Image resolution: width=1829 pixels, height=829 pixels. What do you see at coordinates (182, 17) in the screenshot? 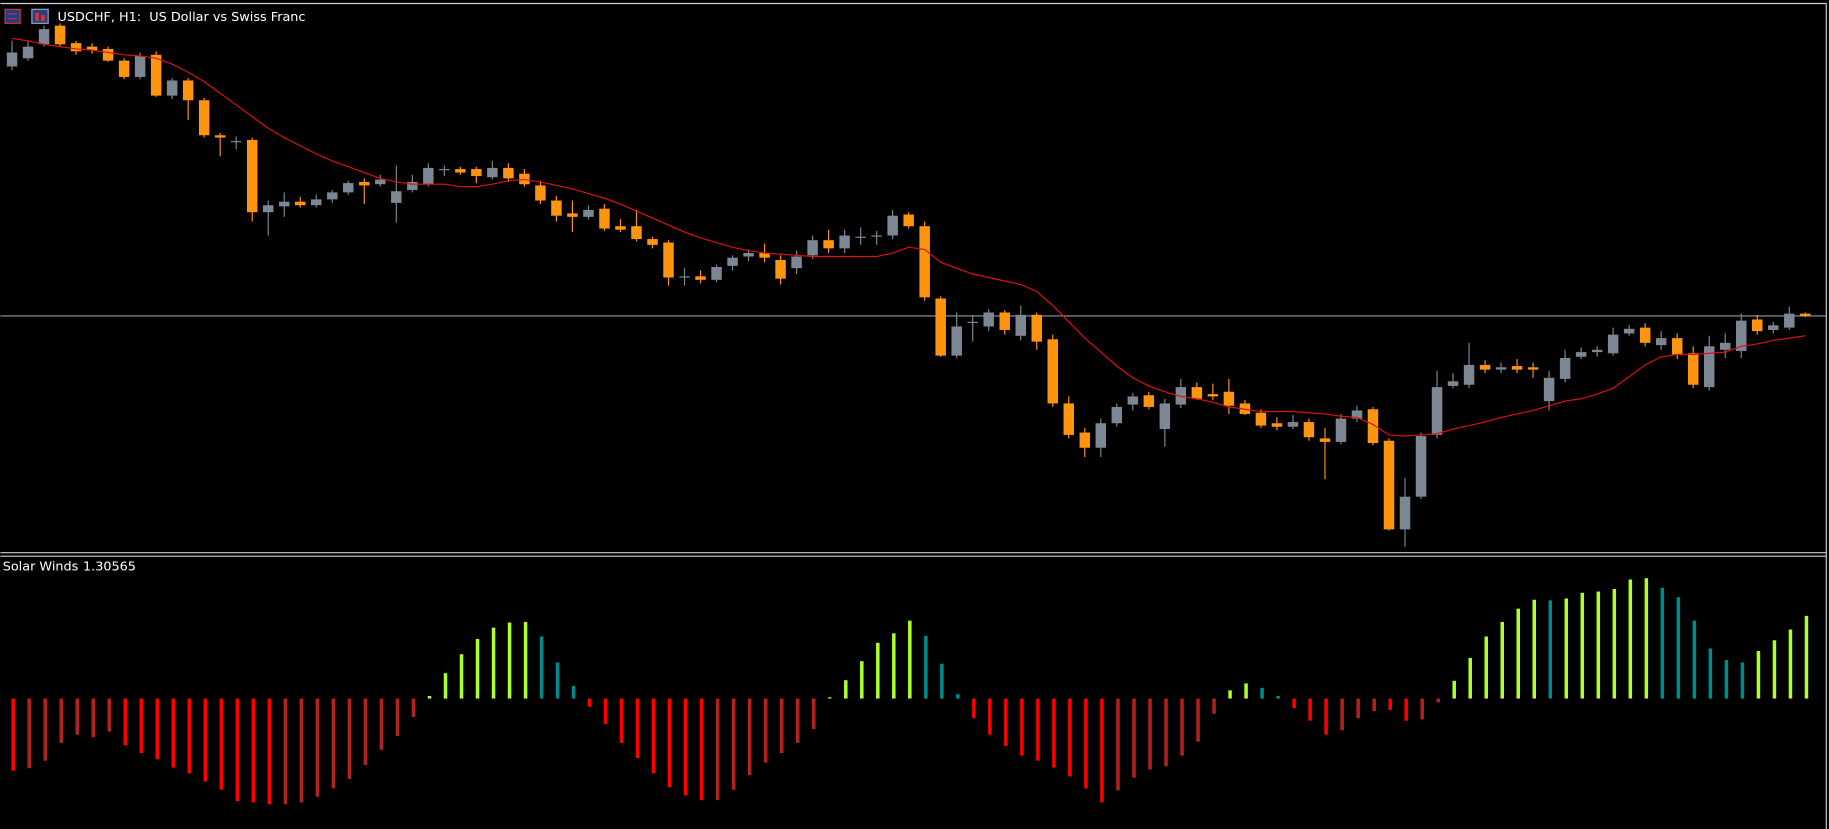
I see `symbol-title: USDCHF, H1: US Dollar vs Swiss Franc` at bounding box center [182, 17].